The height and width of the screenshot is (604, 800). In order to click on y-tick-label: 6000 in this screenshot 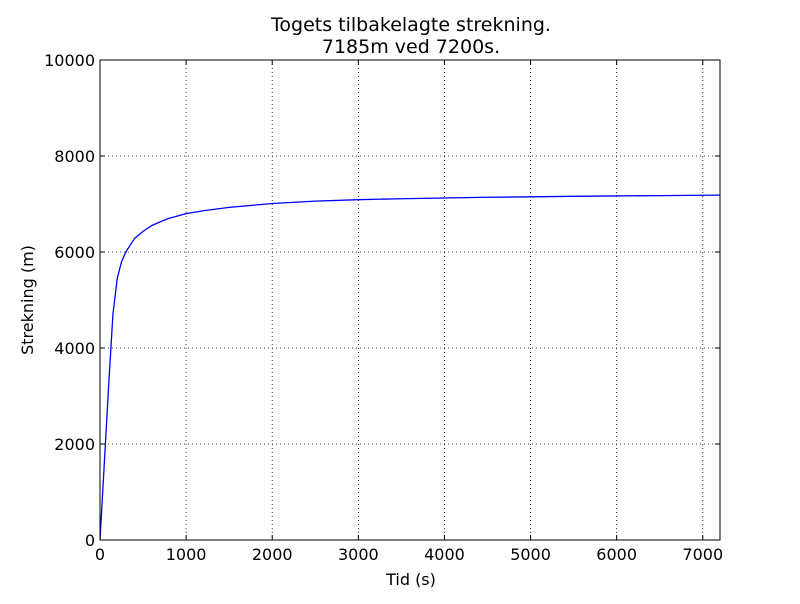, I will do `click(74, 252)`.